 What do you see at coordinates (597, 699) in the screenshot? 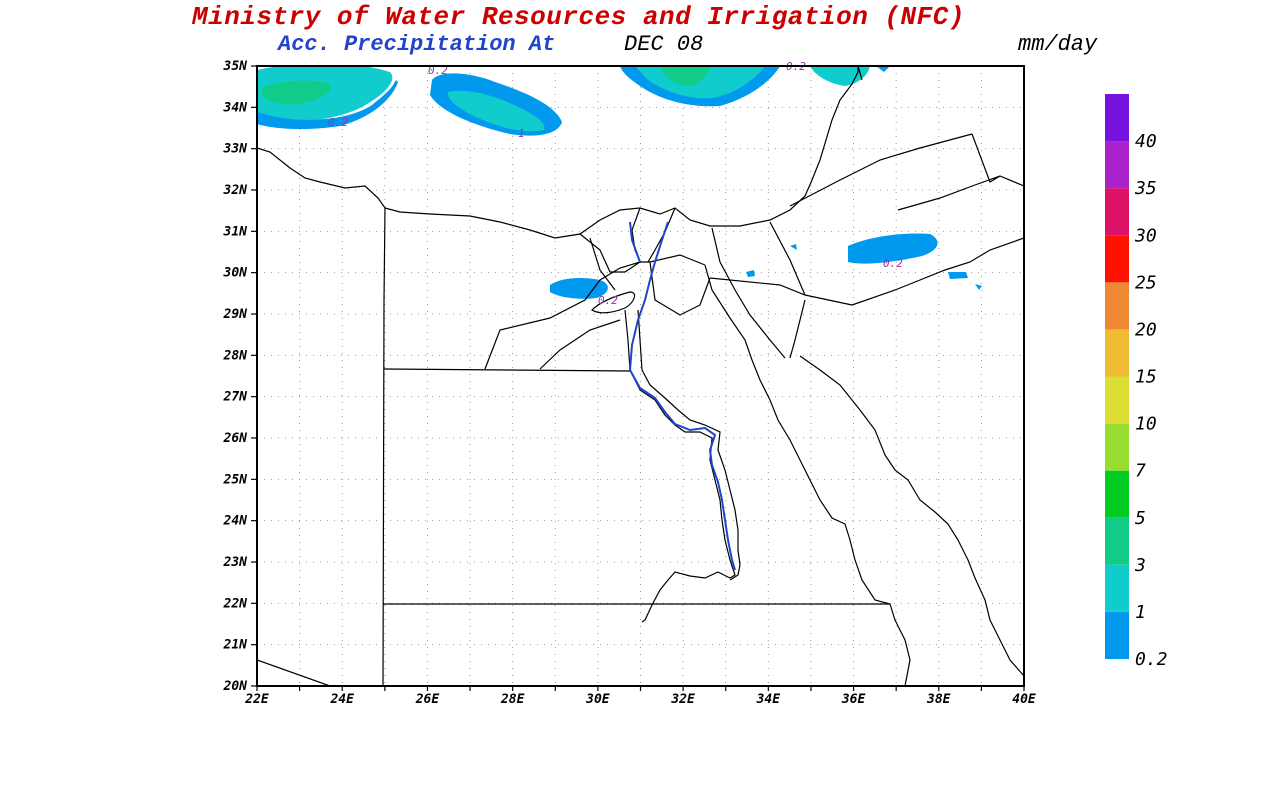
I see `lon-tick-label: 30E` at bounding box center [597, 699].